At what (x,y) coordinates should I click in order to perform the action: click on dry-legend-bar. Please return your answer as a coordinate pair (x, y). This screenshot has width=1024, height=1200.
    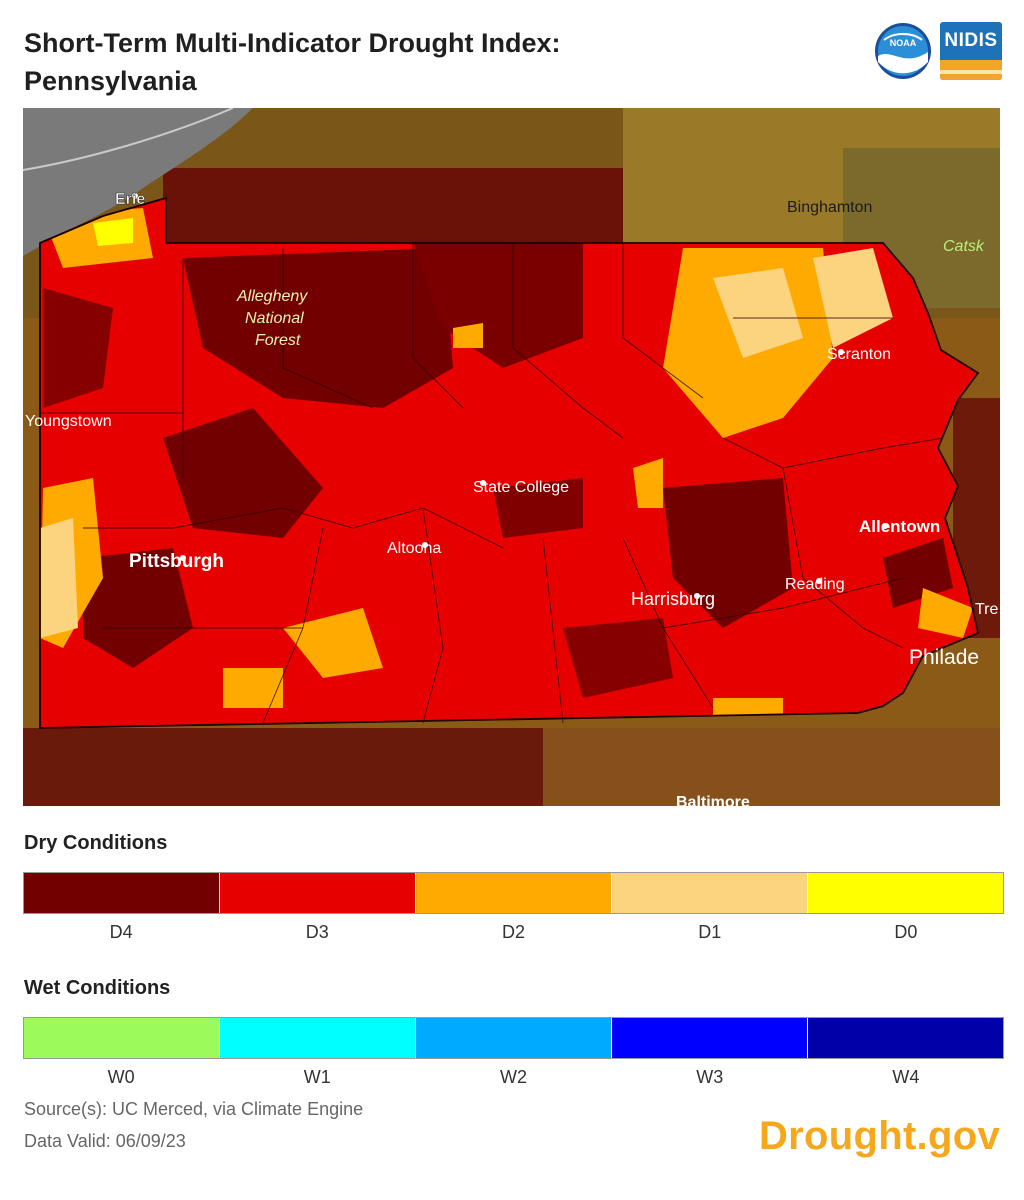
    Looking at the image, I should click on (513, 893).